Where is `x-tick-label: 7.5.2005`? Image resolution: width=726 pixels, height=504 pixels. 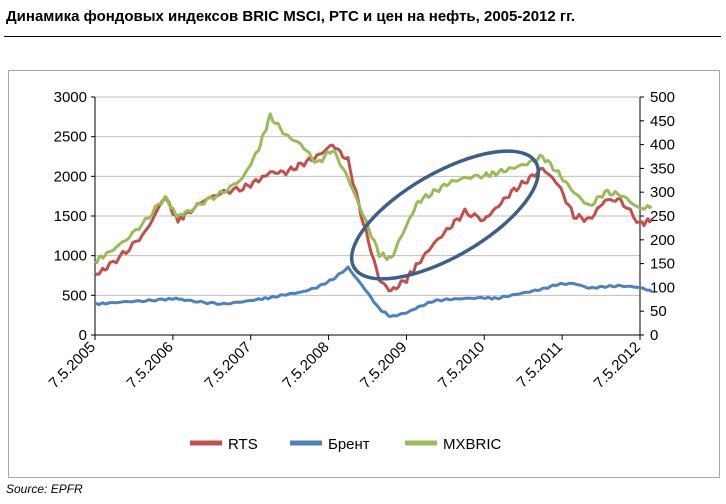
x-tick-label: 7.5.2005 is located at coordinates (72, 365).